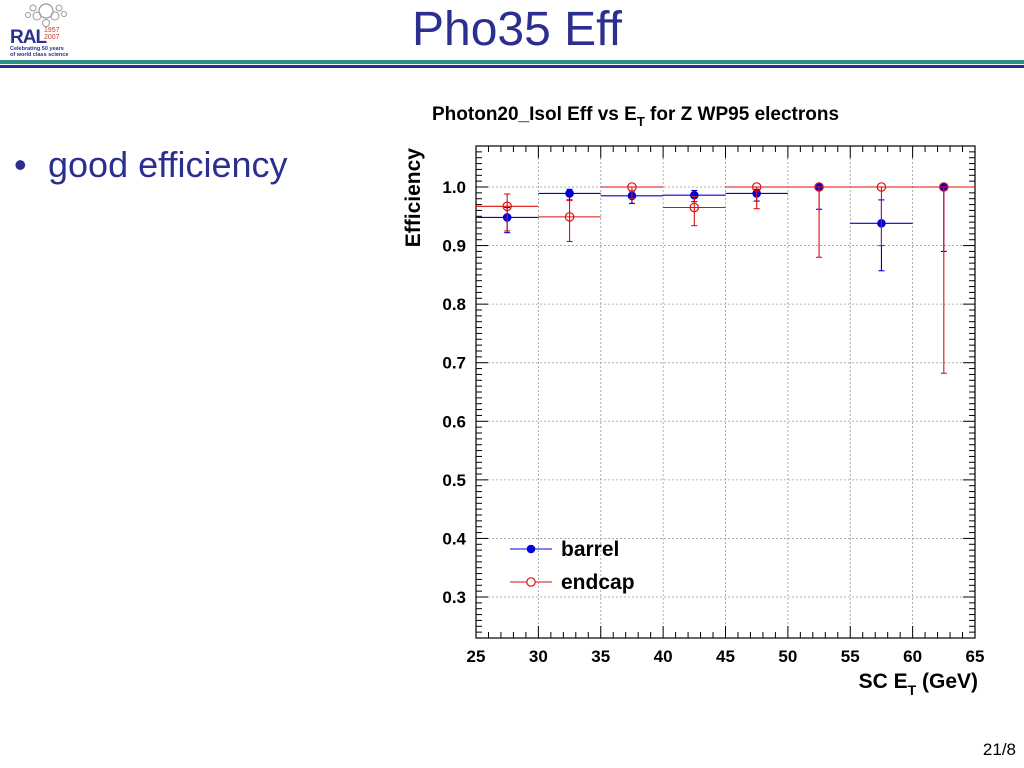  What do you see at coordinates (850, 656) in the screenshot?
I see `x-tick-label: 55` at bounding box center [850, 656].